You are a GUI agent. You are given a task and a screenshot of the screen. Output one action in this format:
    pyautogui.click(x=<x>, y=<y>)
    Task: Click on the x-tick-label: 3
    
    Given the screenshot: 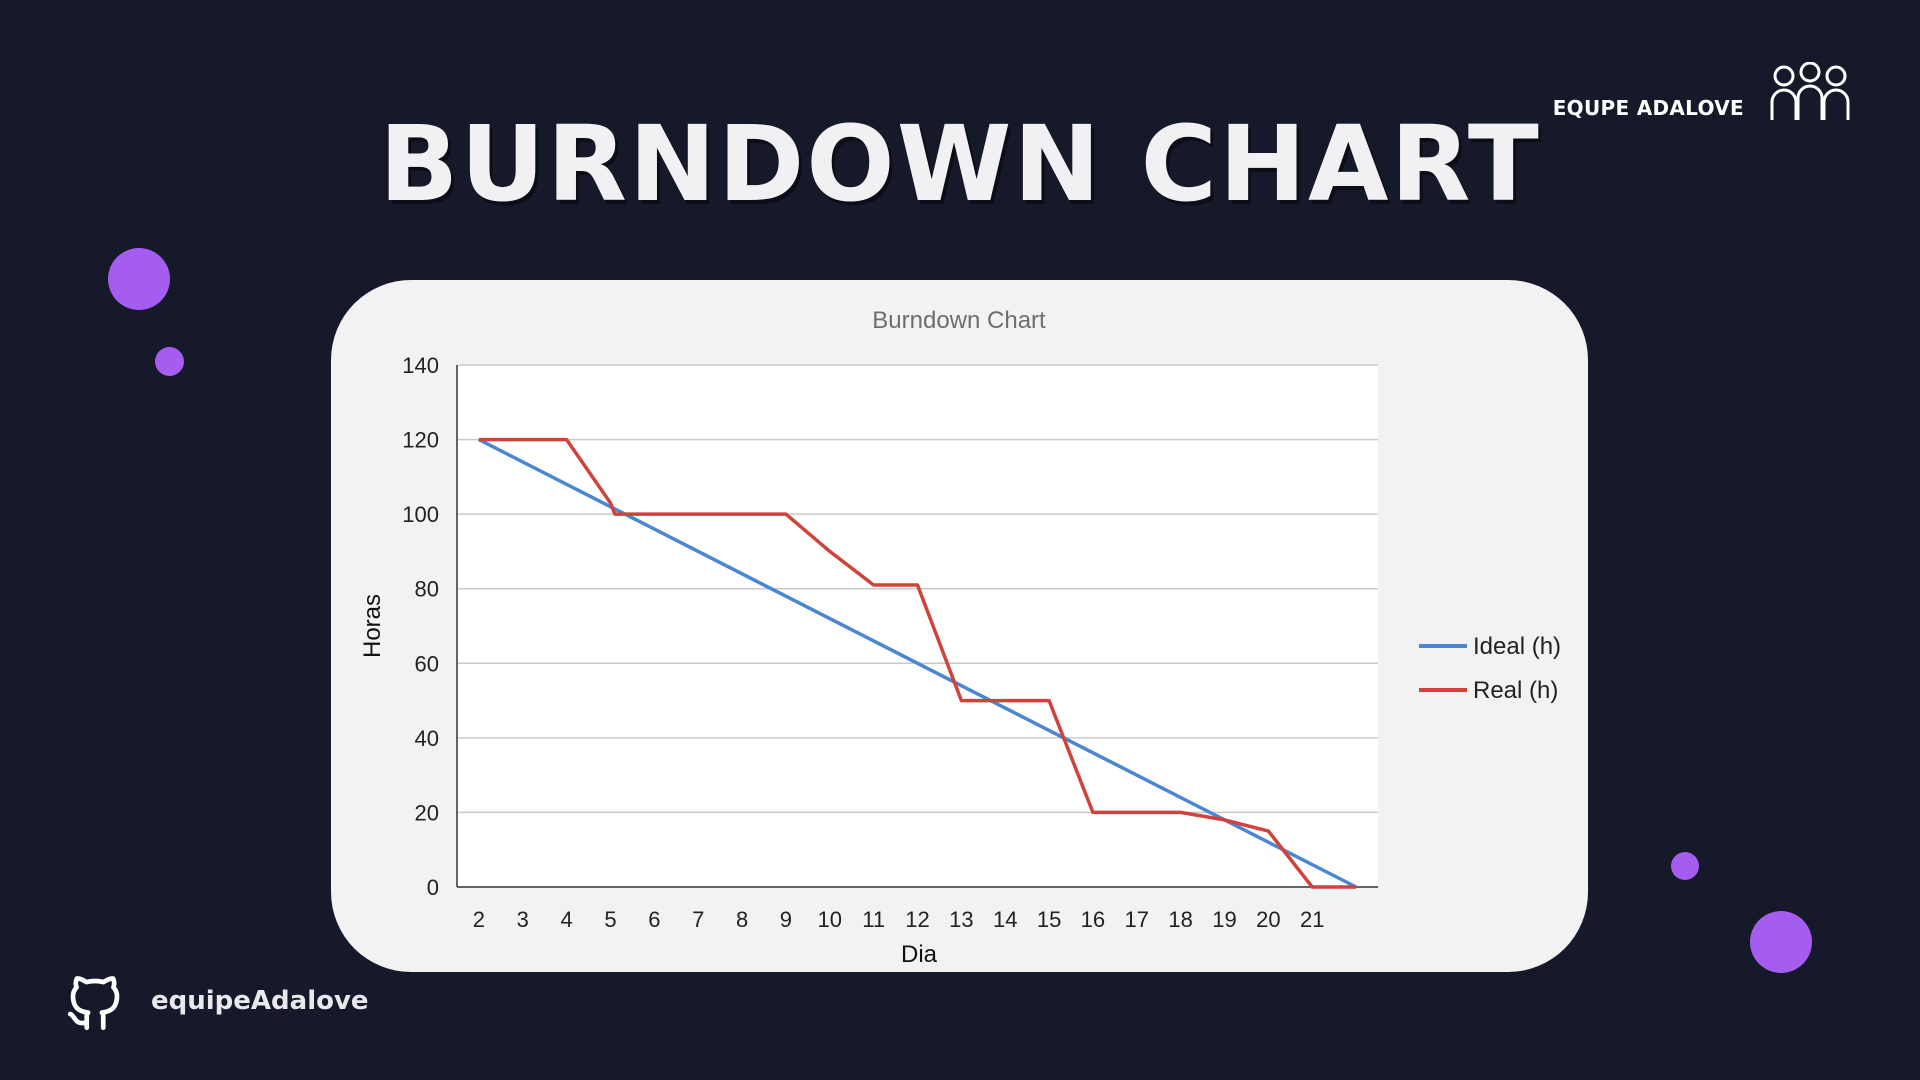 What is the action you would take?
    pyautogui.click(x=523, y=919)
    